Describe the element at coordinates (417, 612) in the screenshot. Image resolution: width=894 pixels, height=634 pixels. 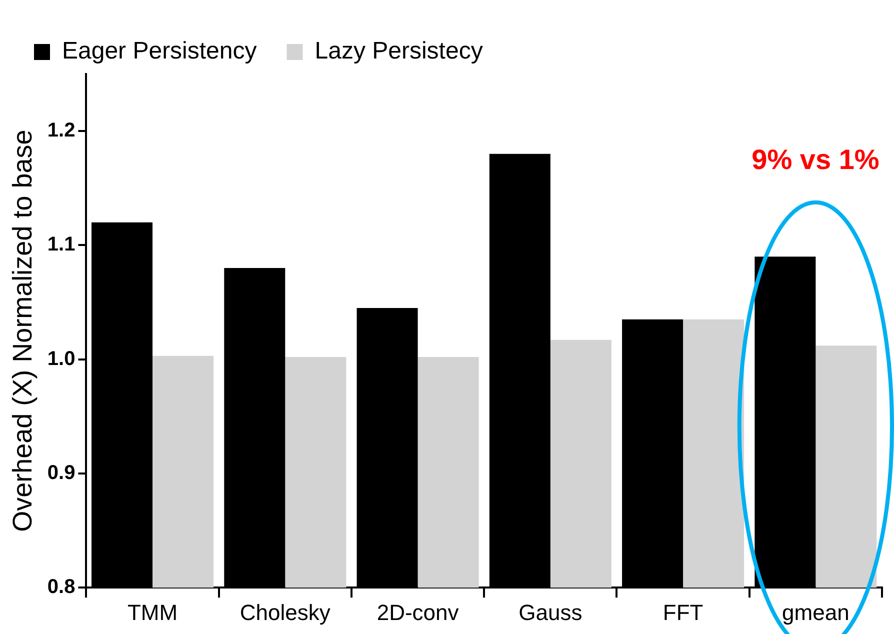
I see `x-tick-label: 2D-conv` at that location.